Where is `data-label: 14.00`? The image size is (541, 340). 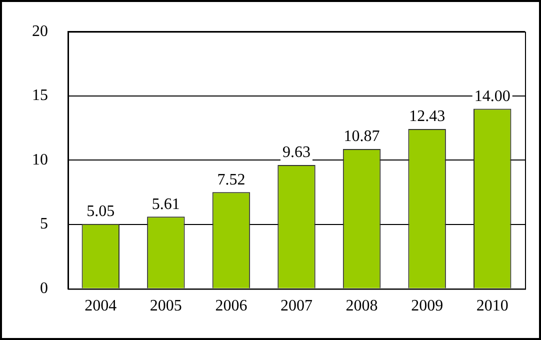 data-label: 14.00 is located at coordinates (492, 96).